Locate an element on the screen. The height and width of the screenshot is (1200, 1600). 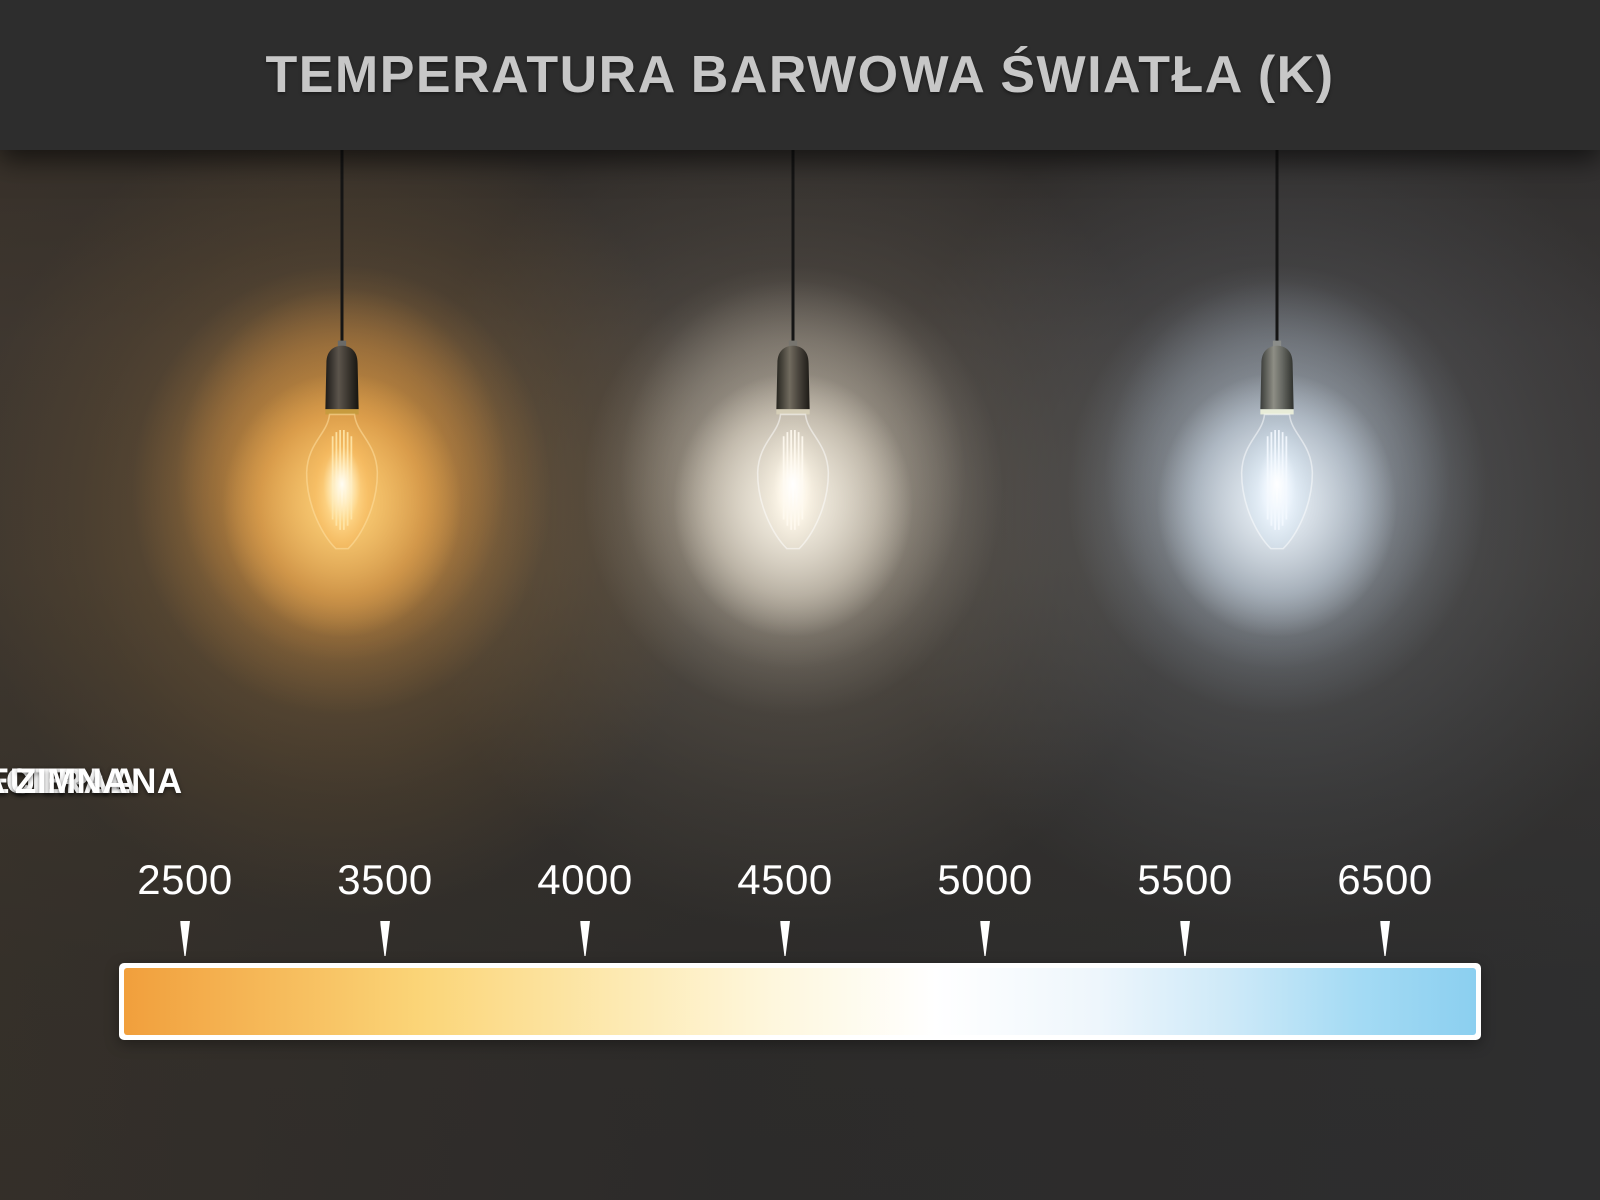
page-title: TEMPERATURA BARWOWA ŚWIATŁA (K) is located at coordinates (800, 75).